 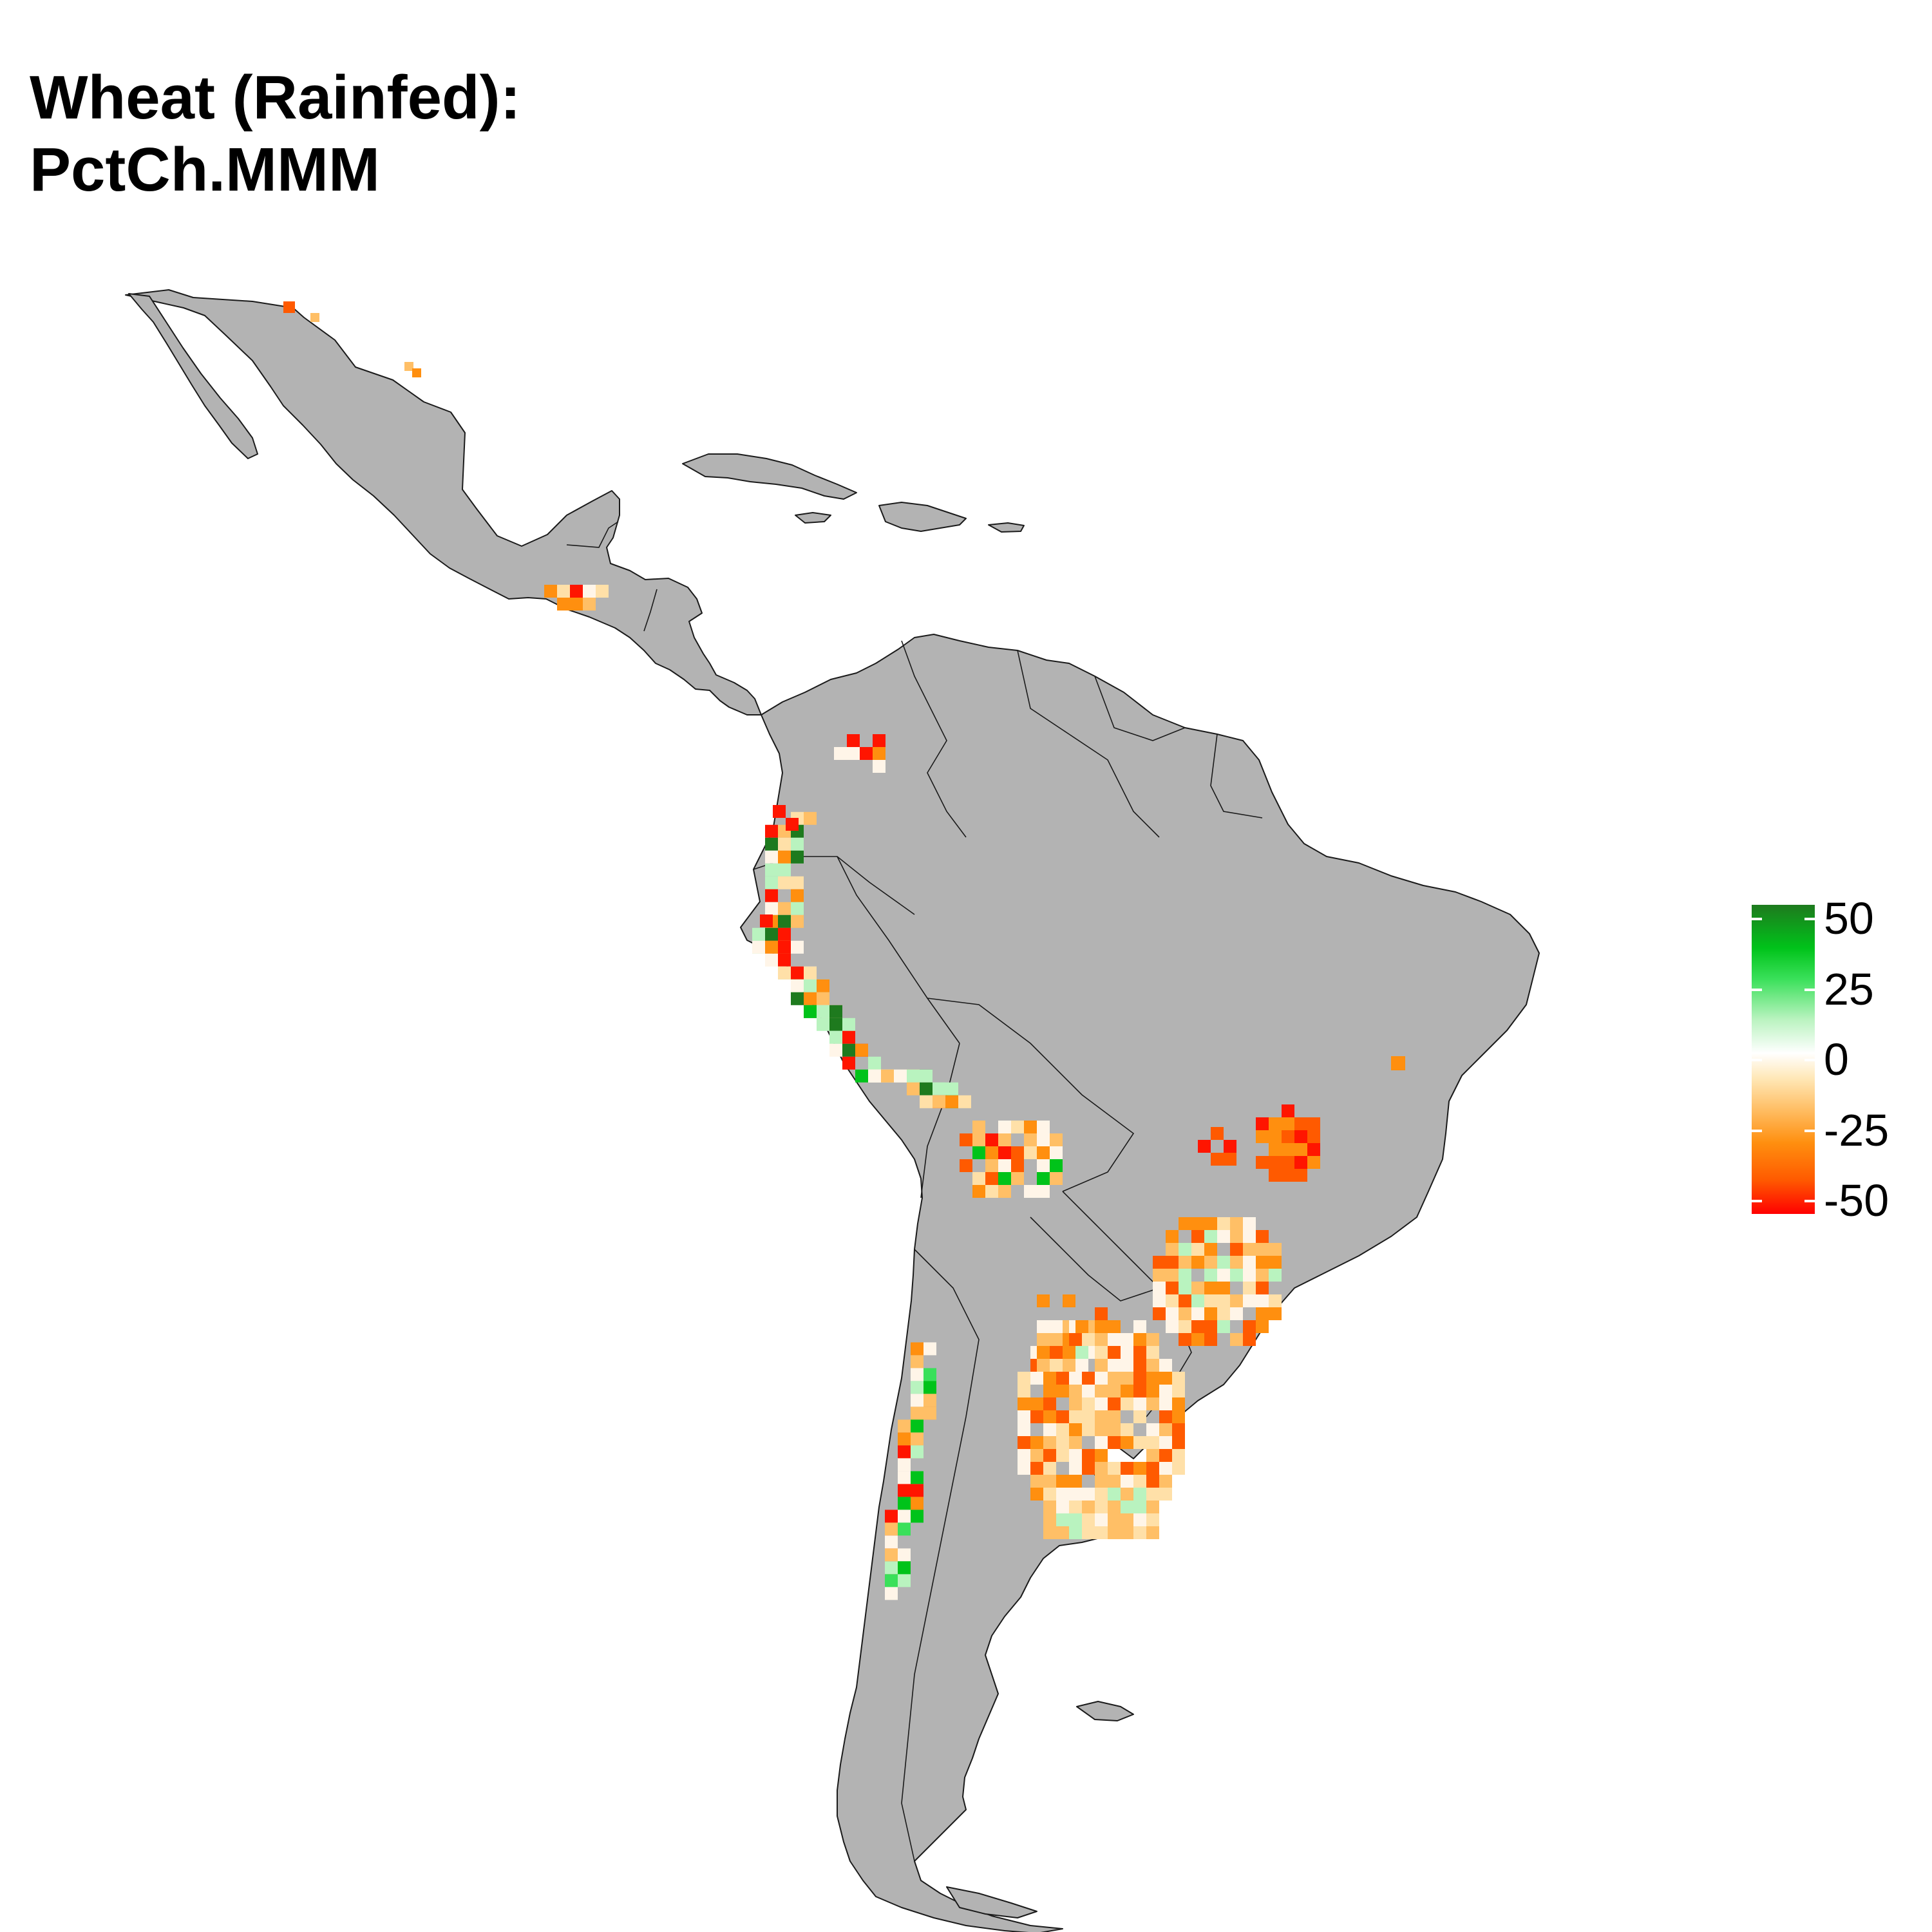 What do you see at coordinates (1849, 988) in the screenshot?
I see `legend-tick-label: 25` at bounding box center [1849, 988].